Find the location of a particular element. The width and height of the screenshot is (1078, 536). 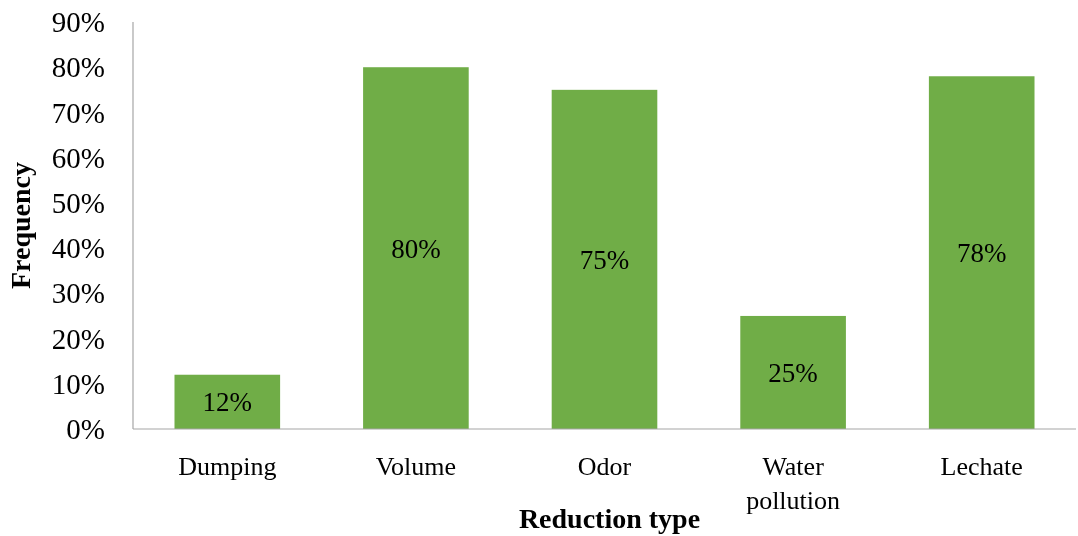

data-label: 12% is located at coordinates (227, 402).